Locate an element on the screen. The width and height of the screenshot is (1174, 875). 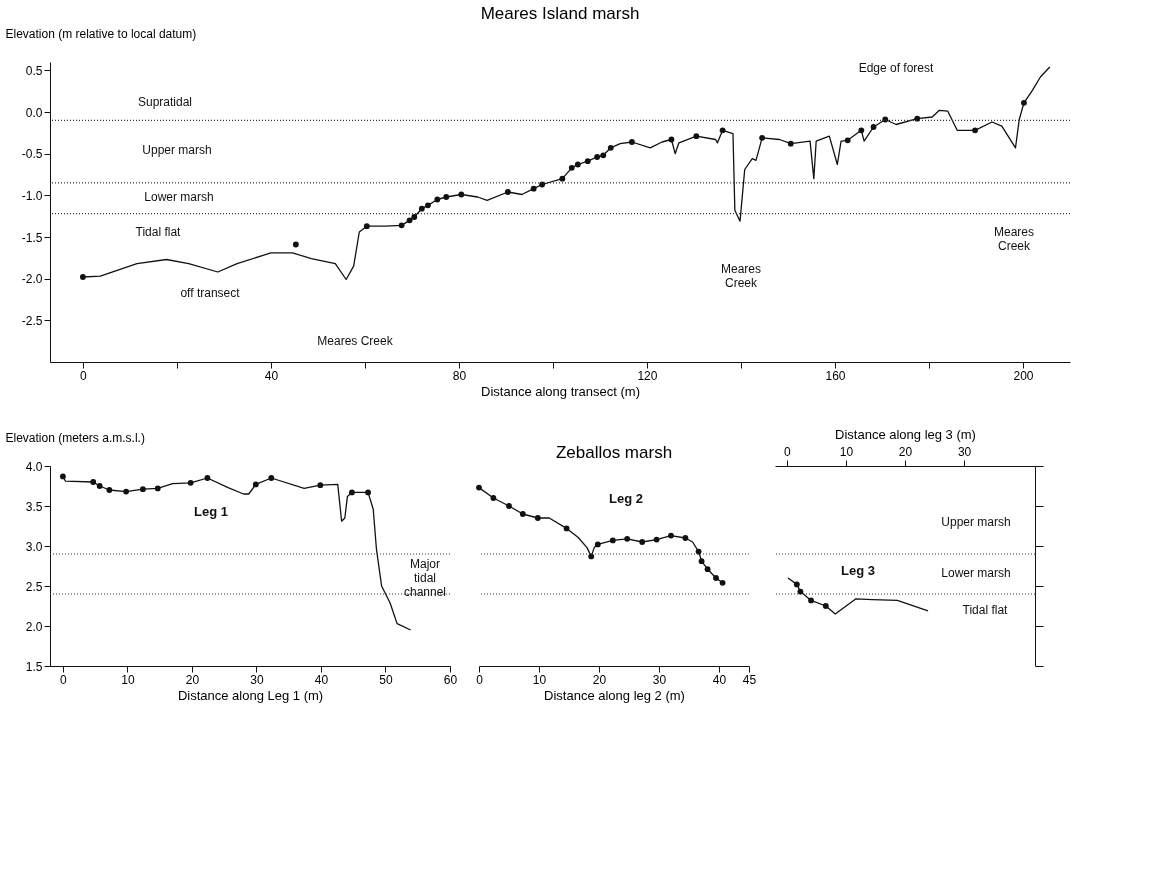
annotation: off transect is located at coordinates (210, 293).